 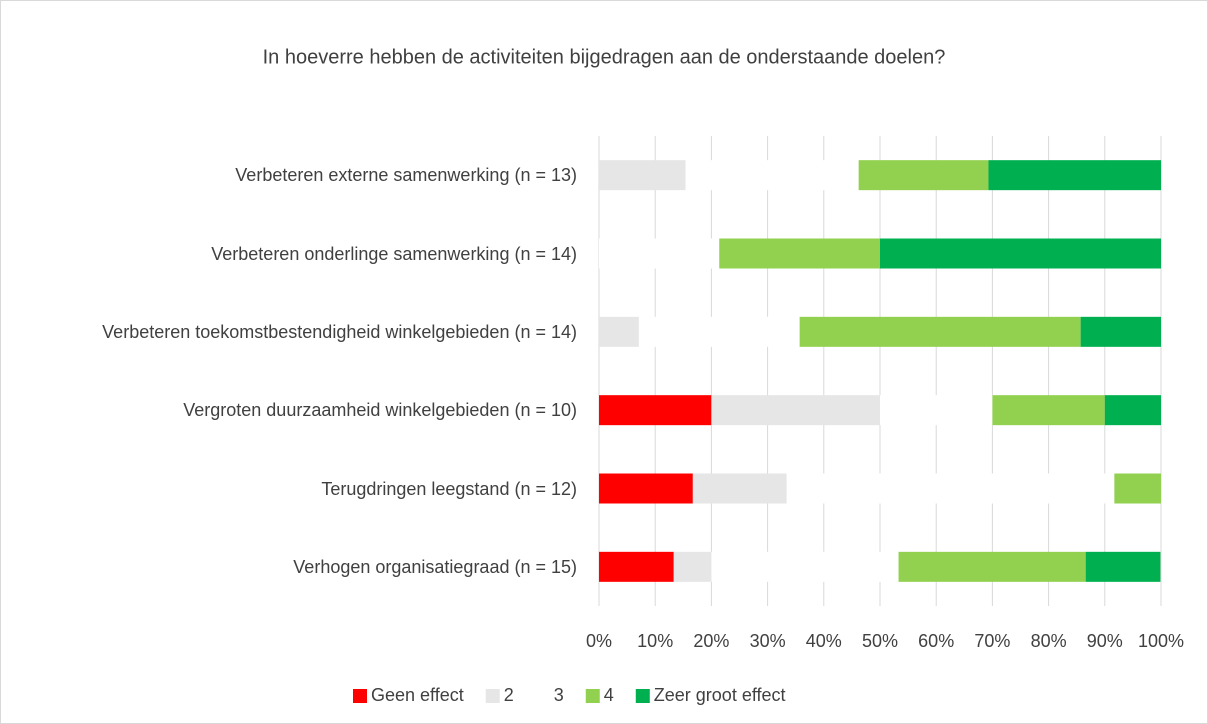 What do you see at coordinates (599, 641) in the screenshot?
I see `x-tick-label: 0%` at bounding box center [599, 641].